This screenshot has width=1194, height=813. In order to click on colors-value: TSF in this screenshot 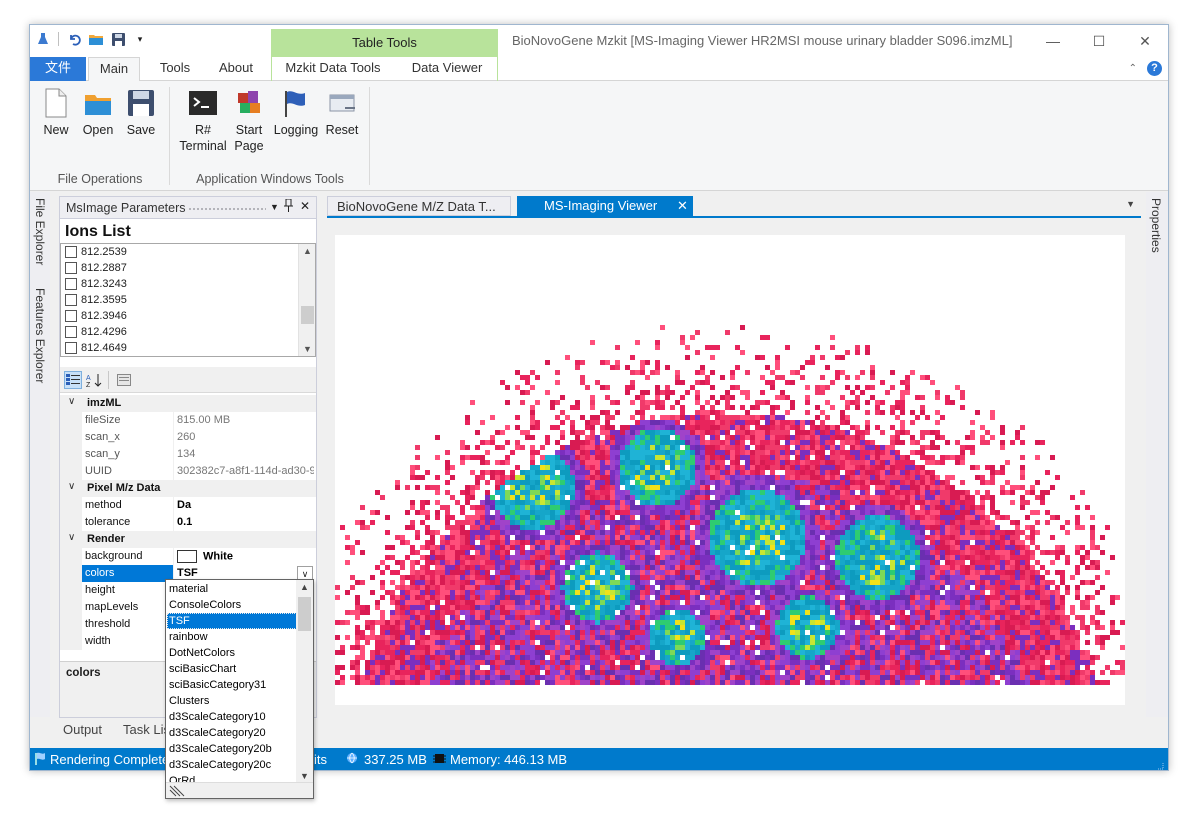, I will do `click(187, 573)`.